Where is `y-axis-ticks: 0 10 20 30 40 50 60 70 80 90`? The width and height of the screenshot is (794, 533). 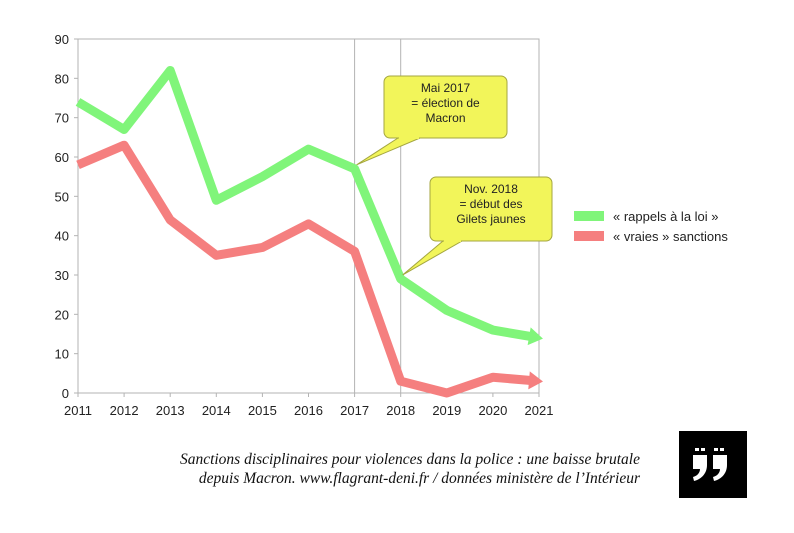 y-axis-ticks: 0 10 20 30 40 50 60 70 80 90 is located at coordinates (62, 216).